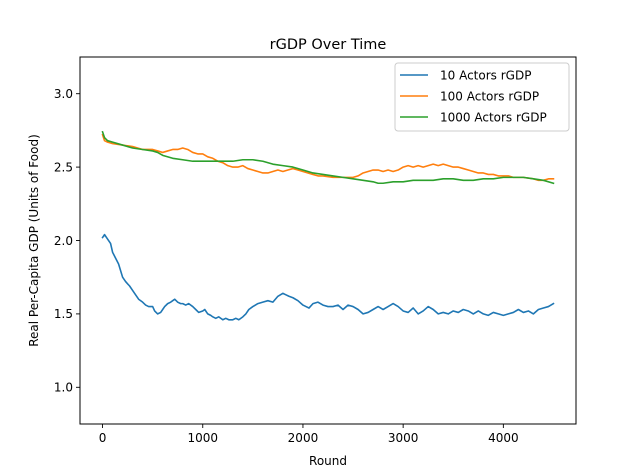 This screenshot has height=476, width=640. Describe the element at coordinates (403, 438) in the screenshot. I see `x-tick-label: 3000` at that location.